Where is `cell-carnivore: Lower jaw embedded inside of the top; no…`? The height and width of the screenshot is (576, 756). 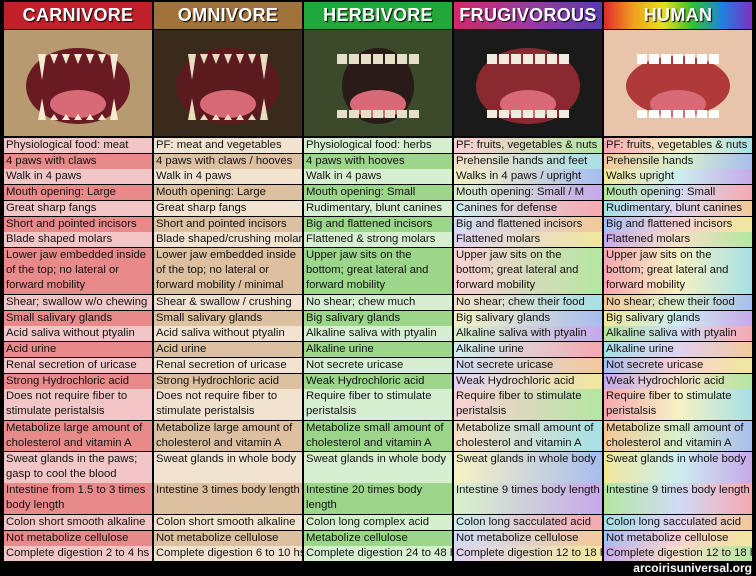 cell-carnivore: Lower jaw embedded inside of the top; no… is located at coordinates (78, 271).